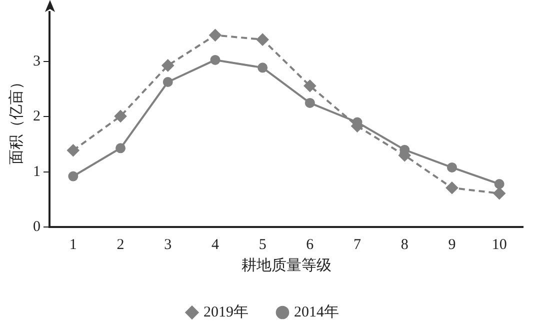  I want to click on x-tick-label: 10, so click(499, 244).